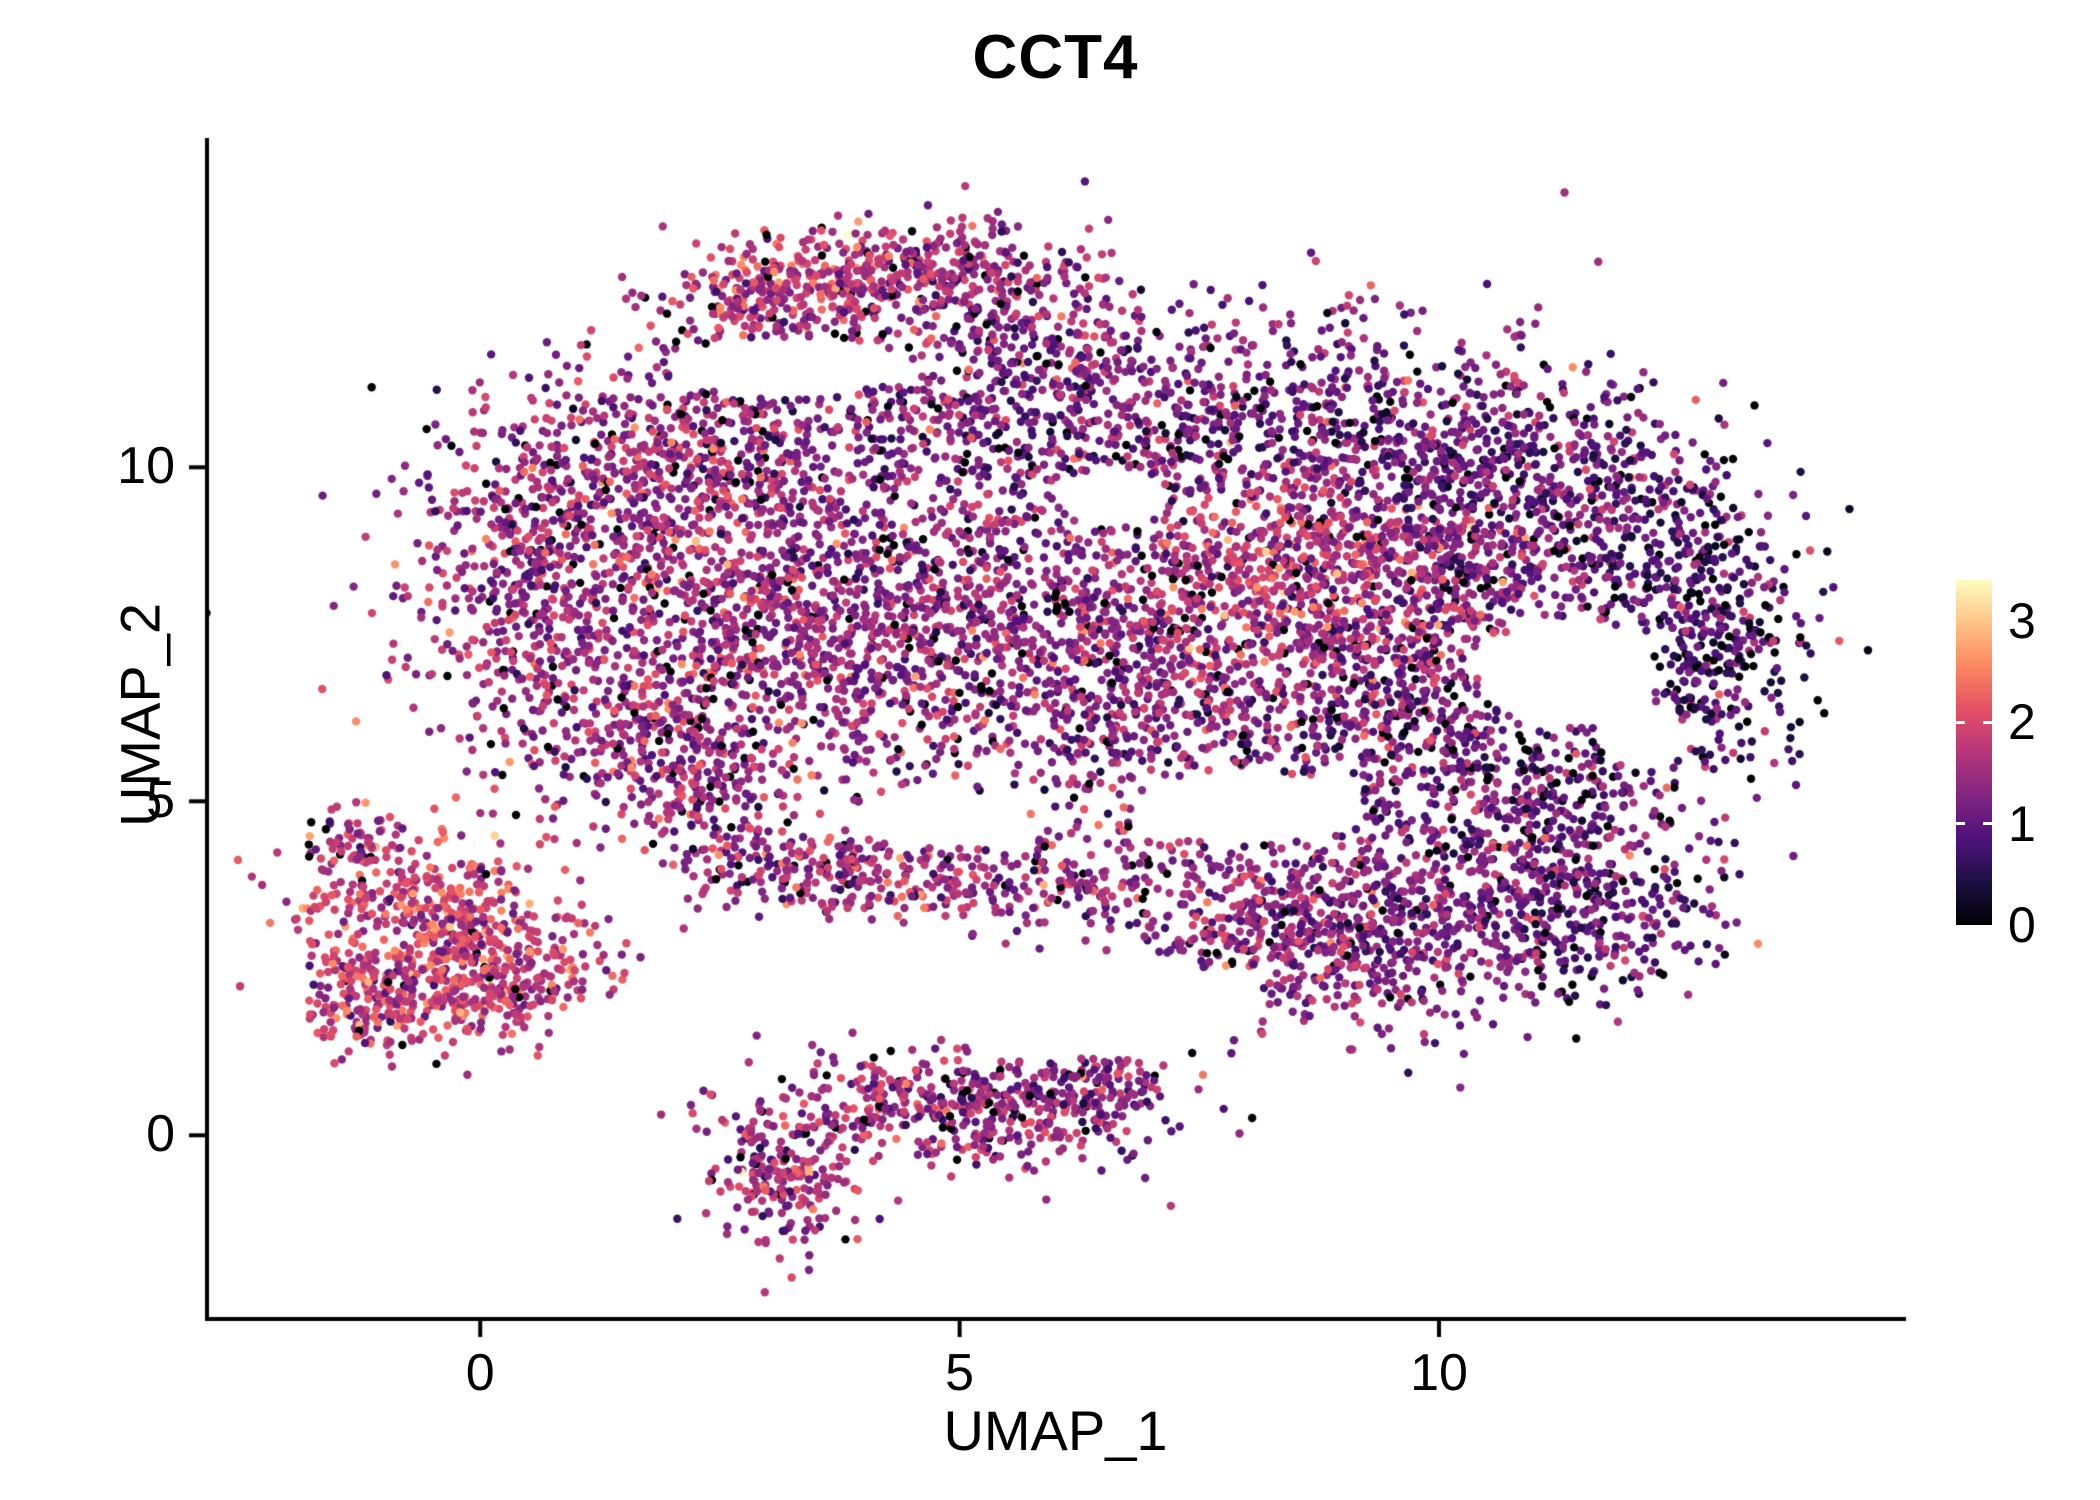  What do you see at coordinates (1974, 752) in the screenshot?
I see `colorbar-gradient` at bounding box center [1974, 752].